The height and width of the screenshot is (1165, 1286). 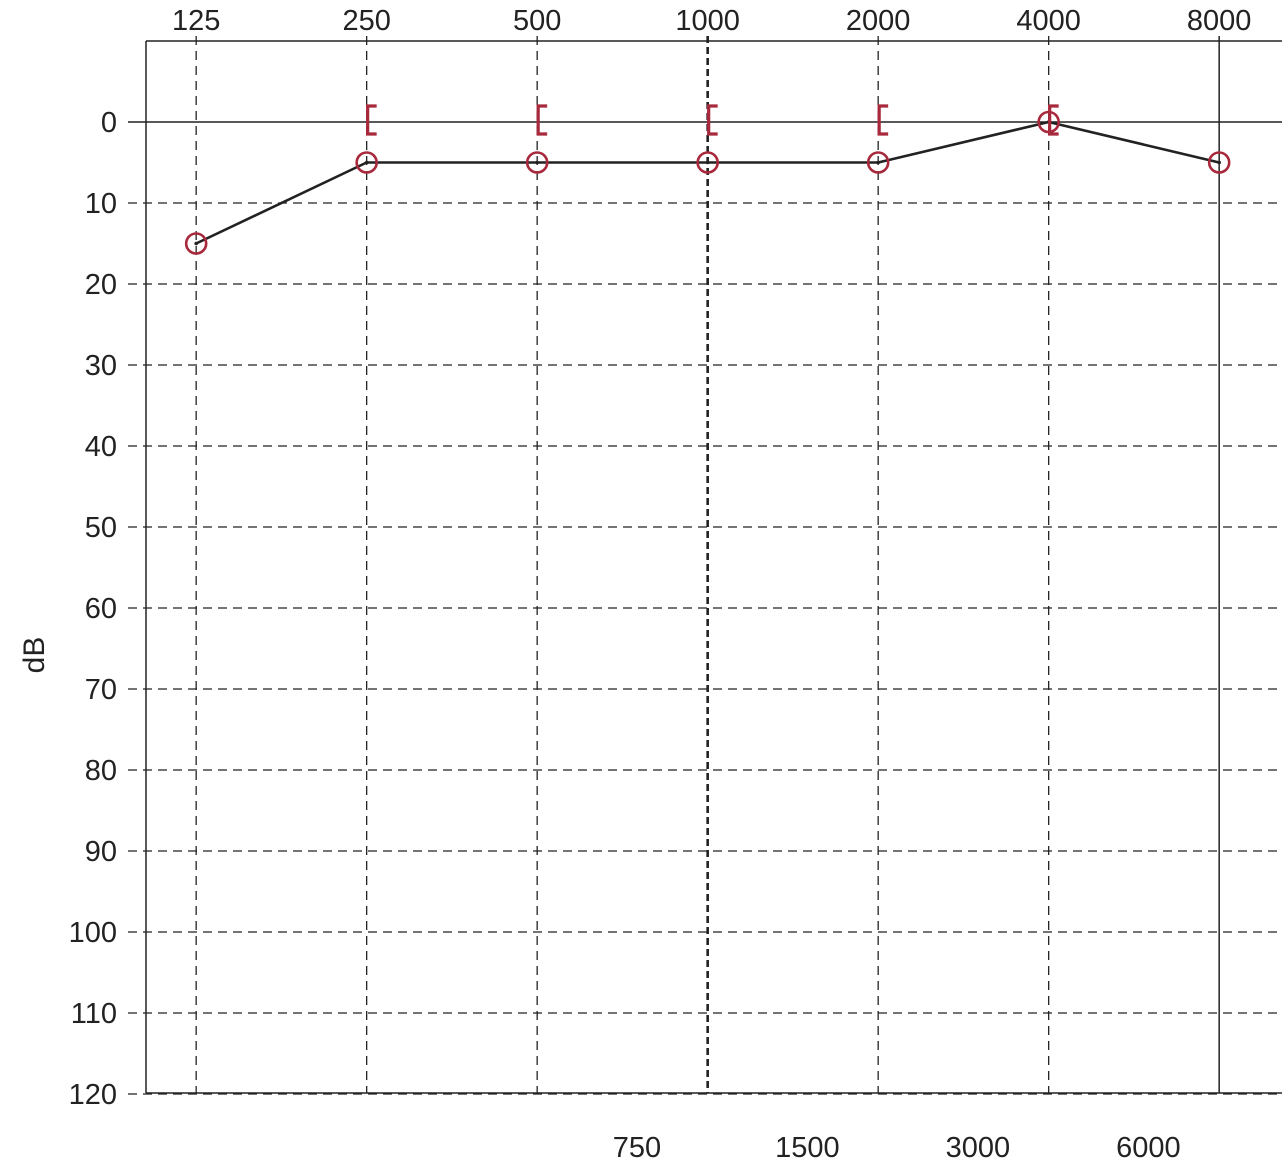 What do you see at coordinates (707, 21) in the screenshot?
I see `top-tick-label: 1000` at bounding box center [707, 21].